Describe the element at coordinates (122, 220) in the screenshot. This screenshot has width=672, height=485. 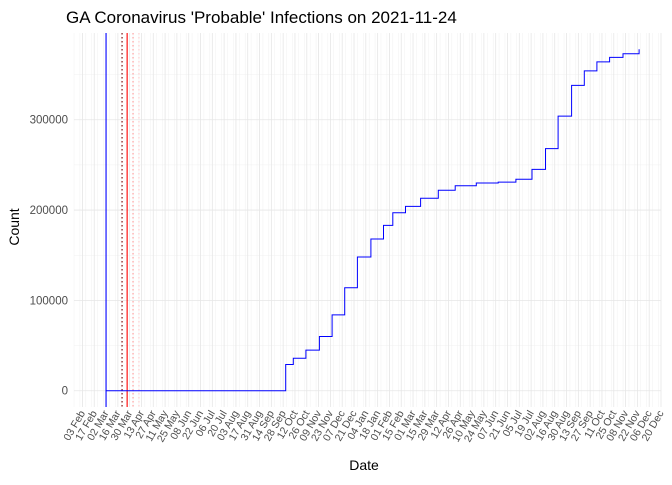
I see `reference-lines` at that location.